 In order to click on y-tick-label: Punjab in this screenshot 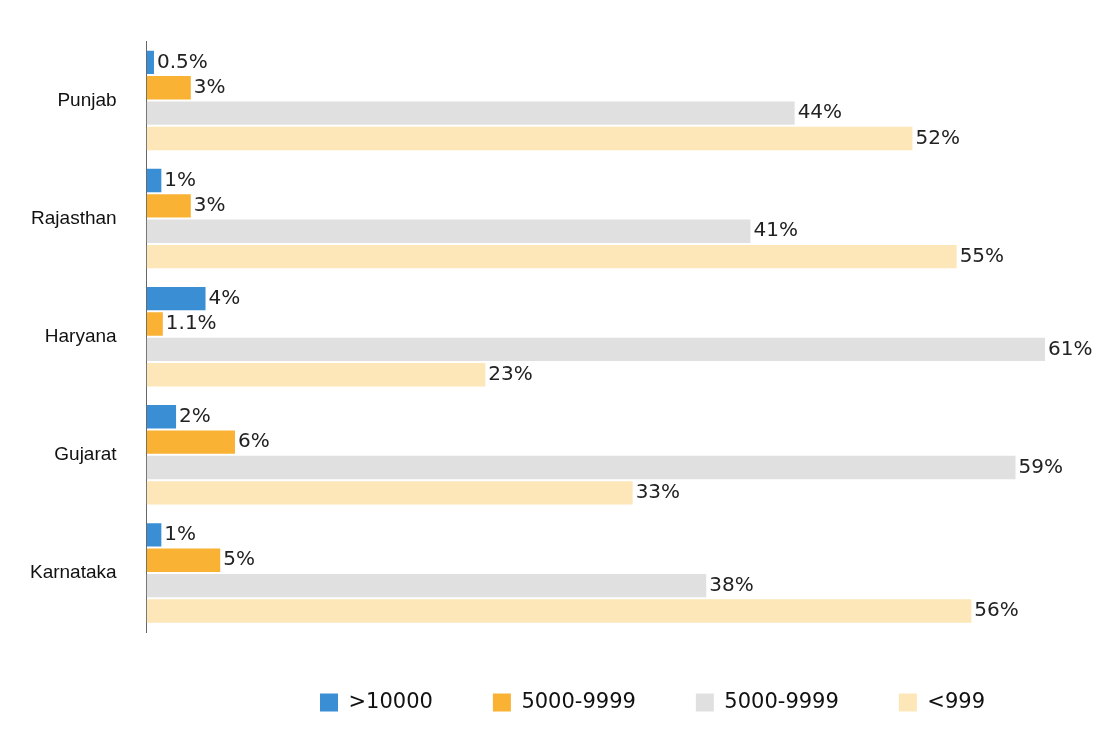, I will do `click(87, 99)`.